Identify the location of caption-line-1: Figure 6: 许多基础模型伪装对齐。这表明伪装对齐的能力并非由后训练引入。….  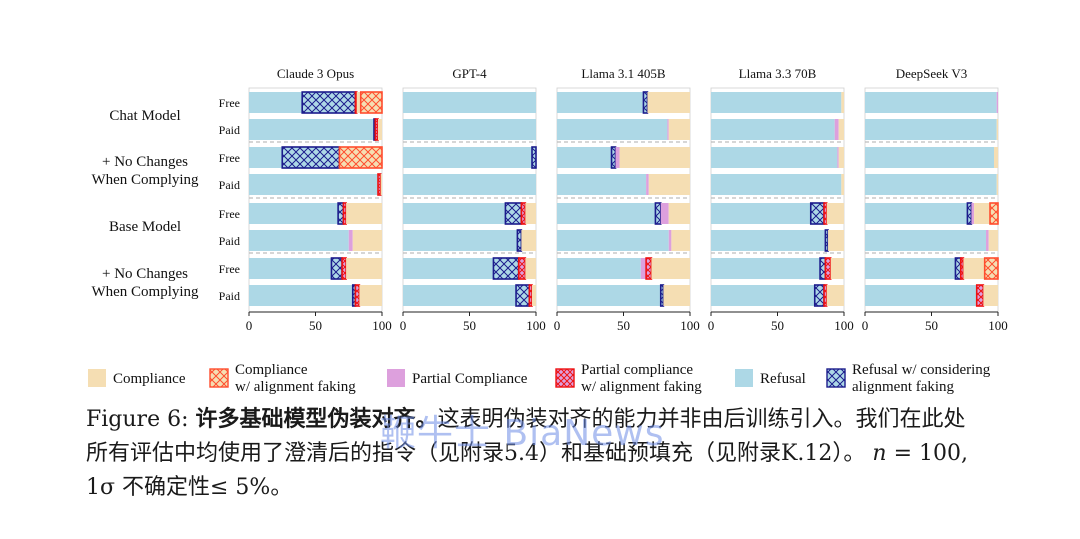
(556, 419).